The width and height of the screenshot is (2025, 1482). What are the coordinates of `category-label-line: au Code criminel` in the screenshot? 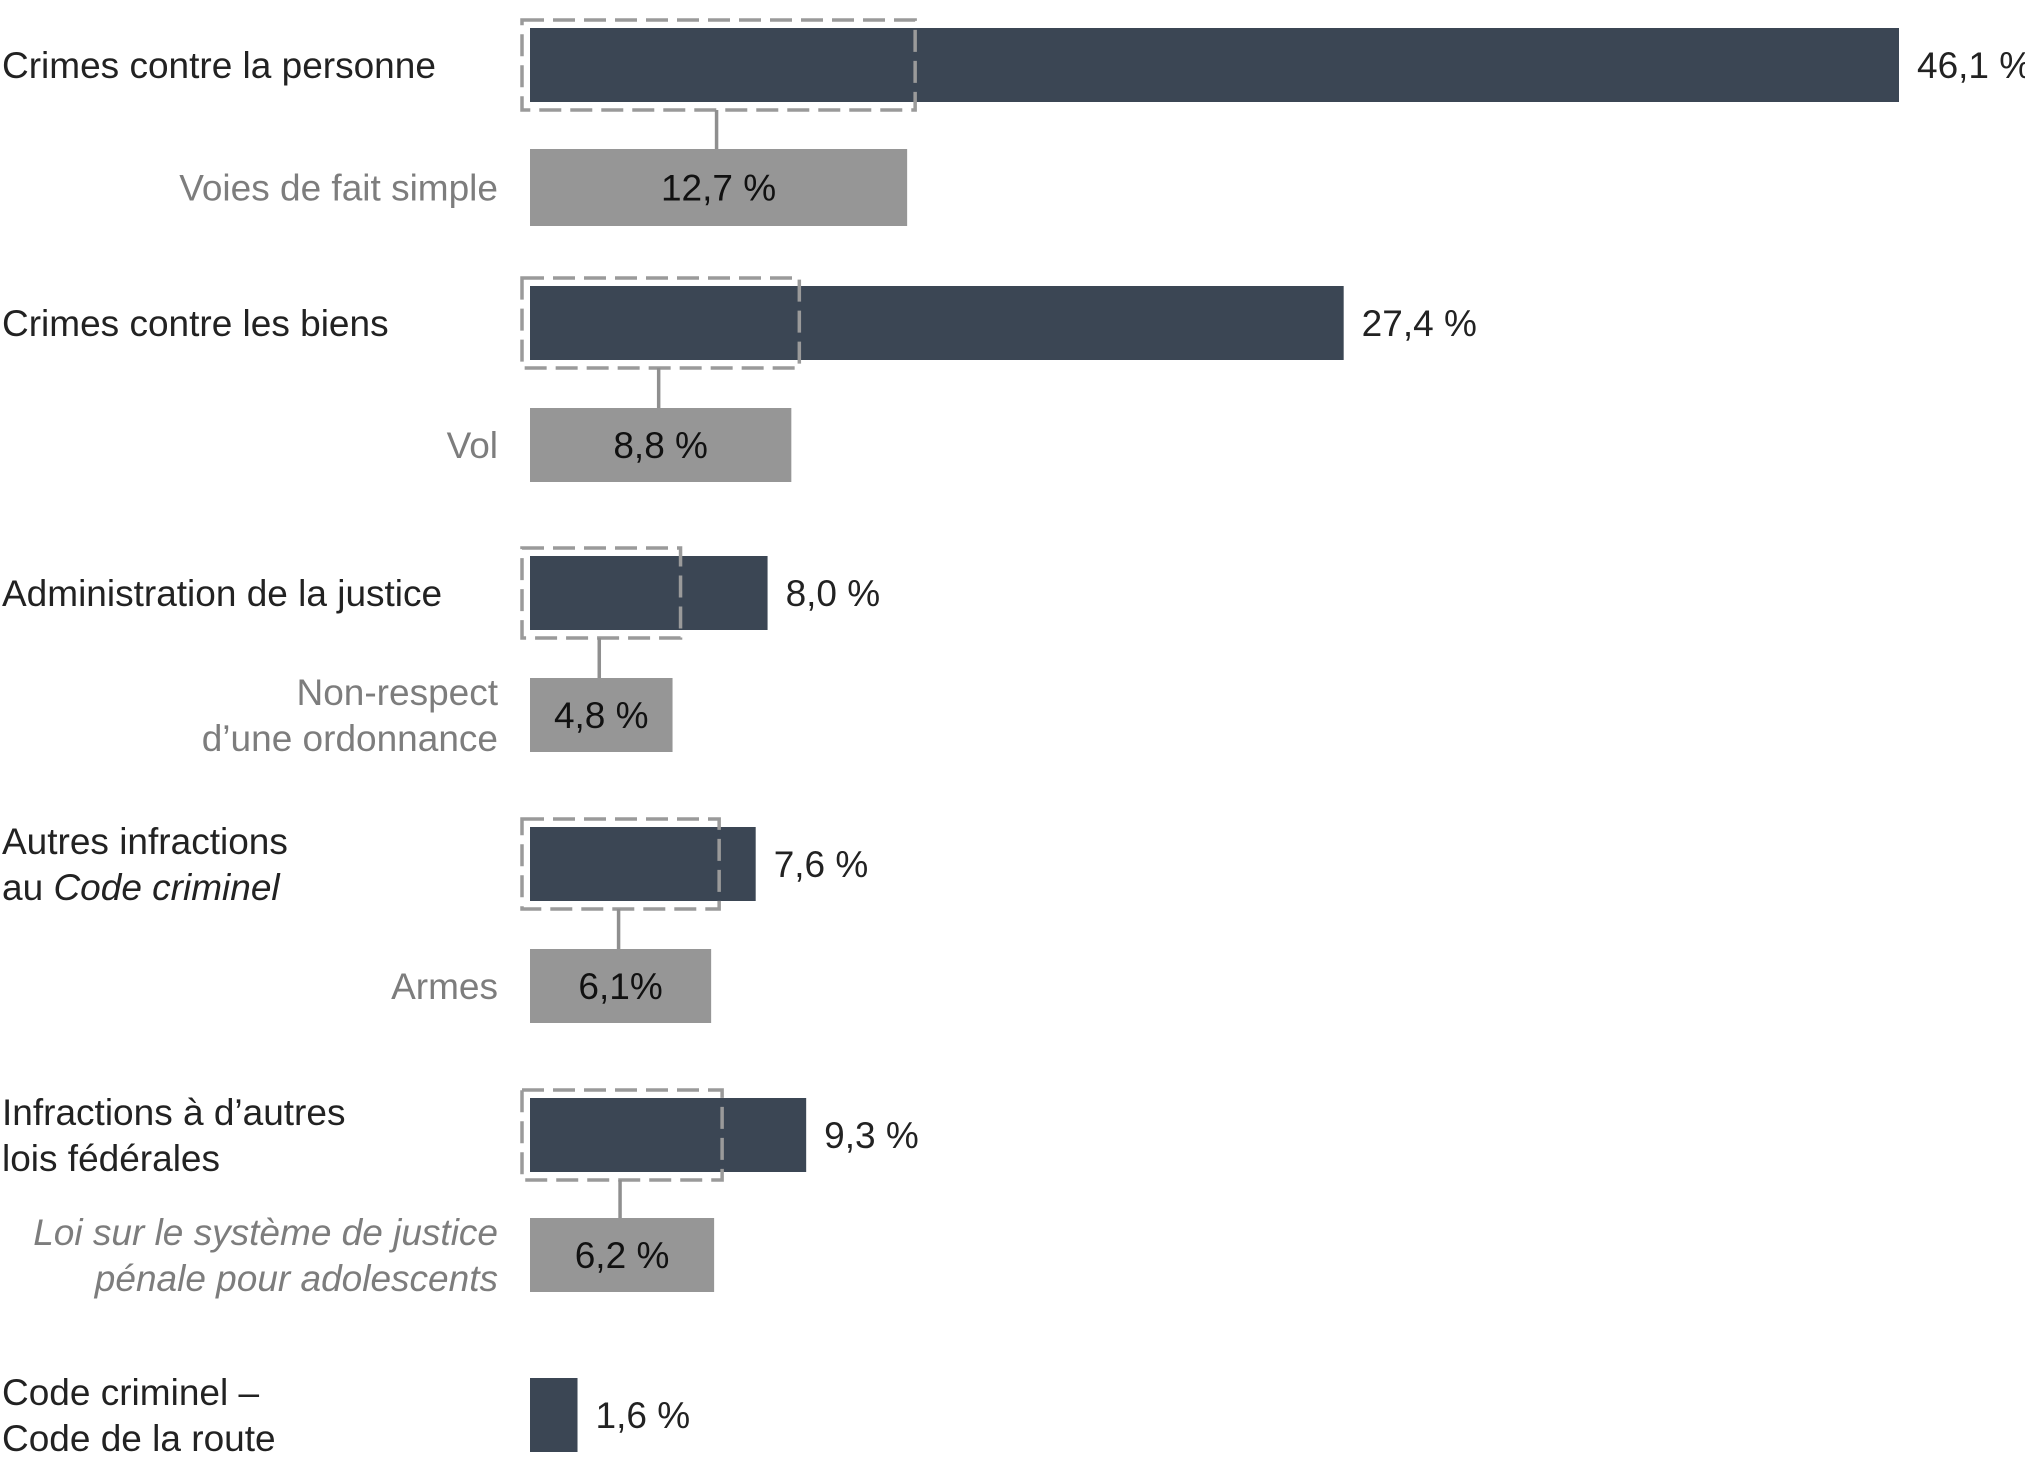 It's located at (141, 887).